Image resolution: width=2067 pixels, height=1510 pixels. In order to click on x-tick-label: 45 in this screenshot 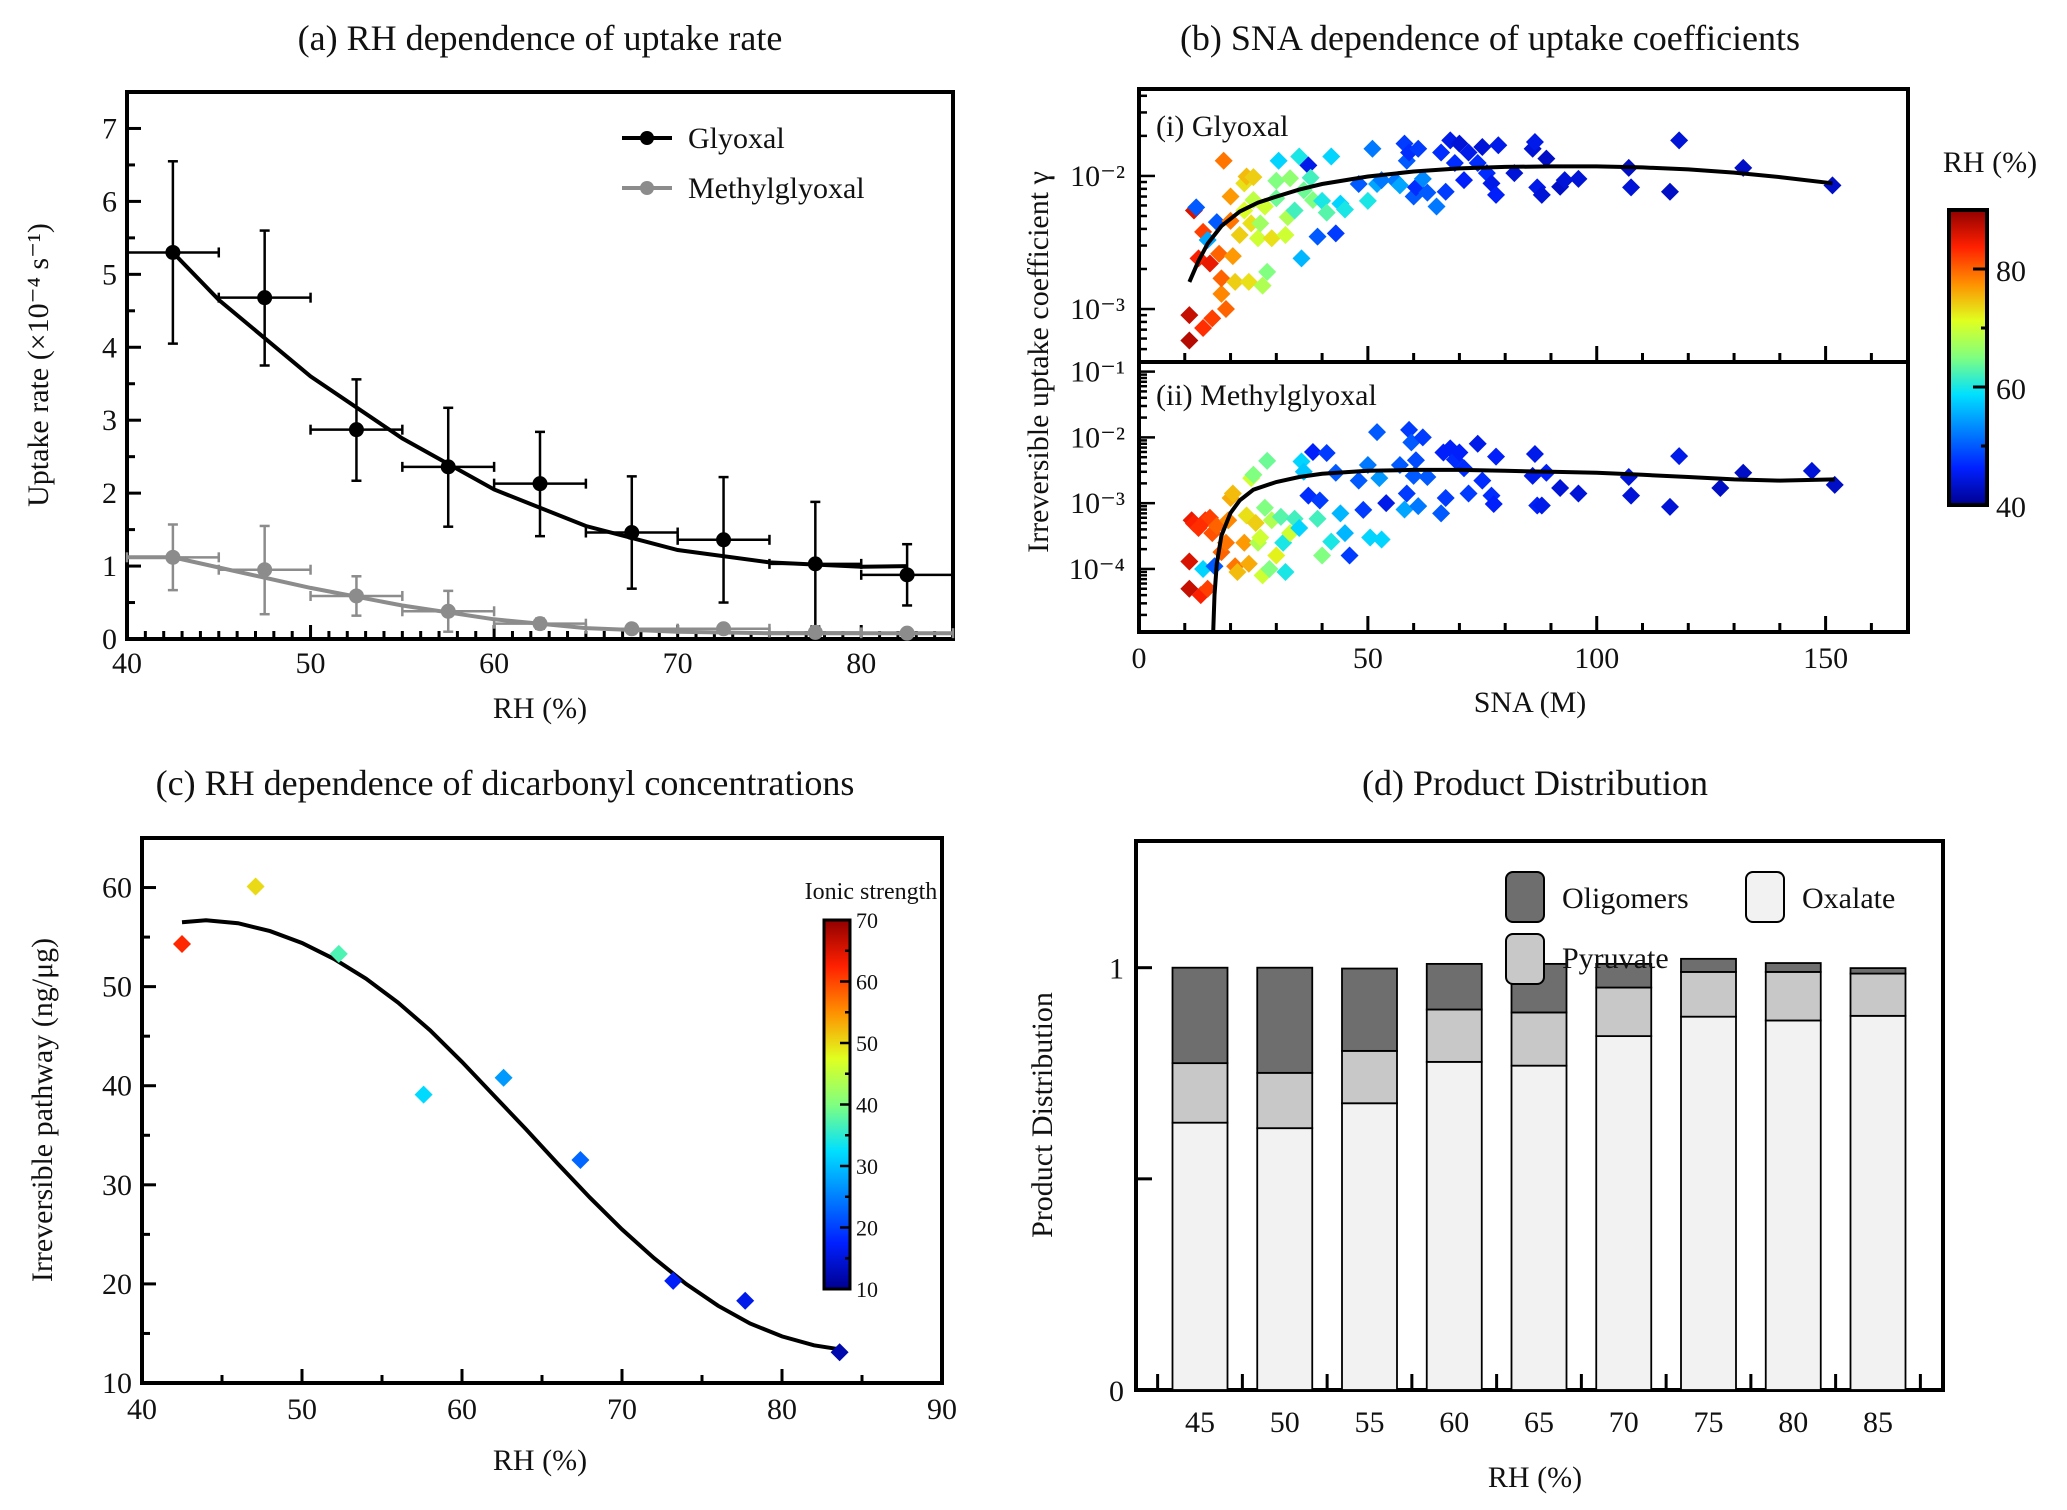, I will do `click(1200, 1422)`.